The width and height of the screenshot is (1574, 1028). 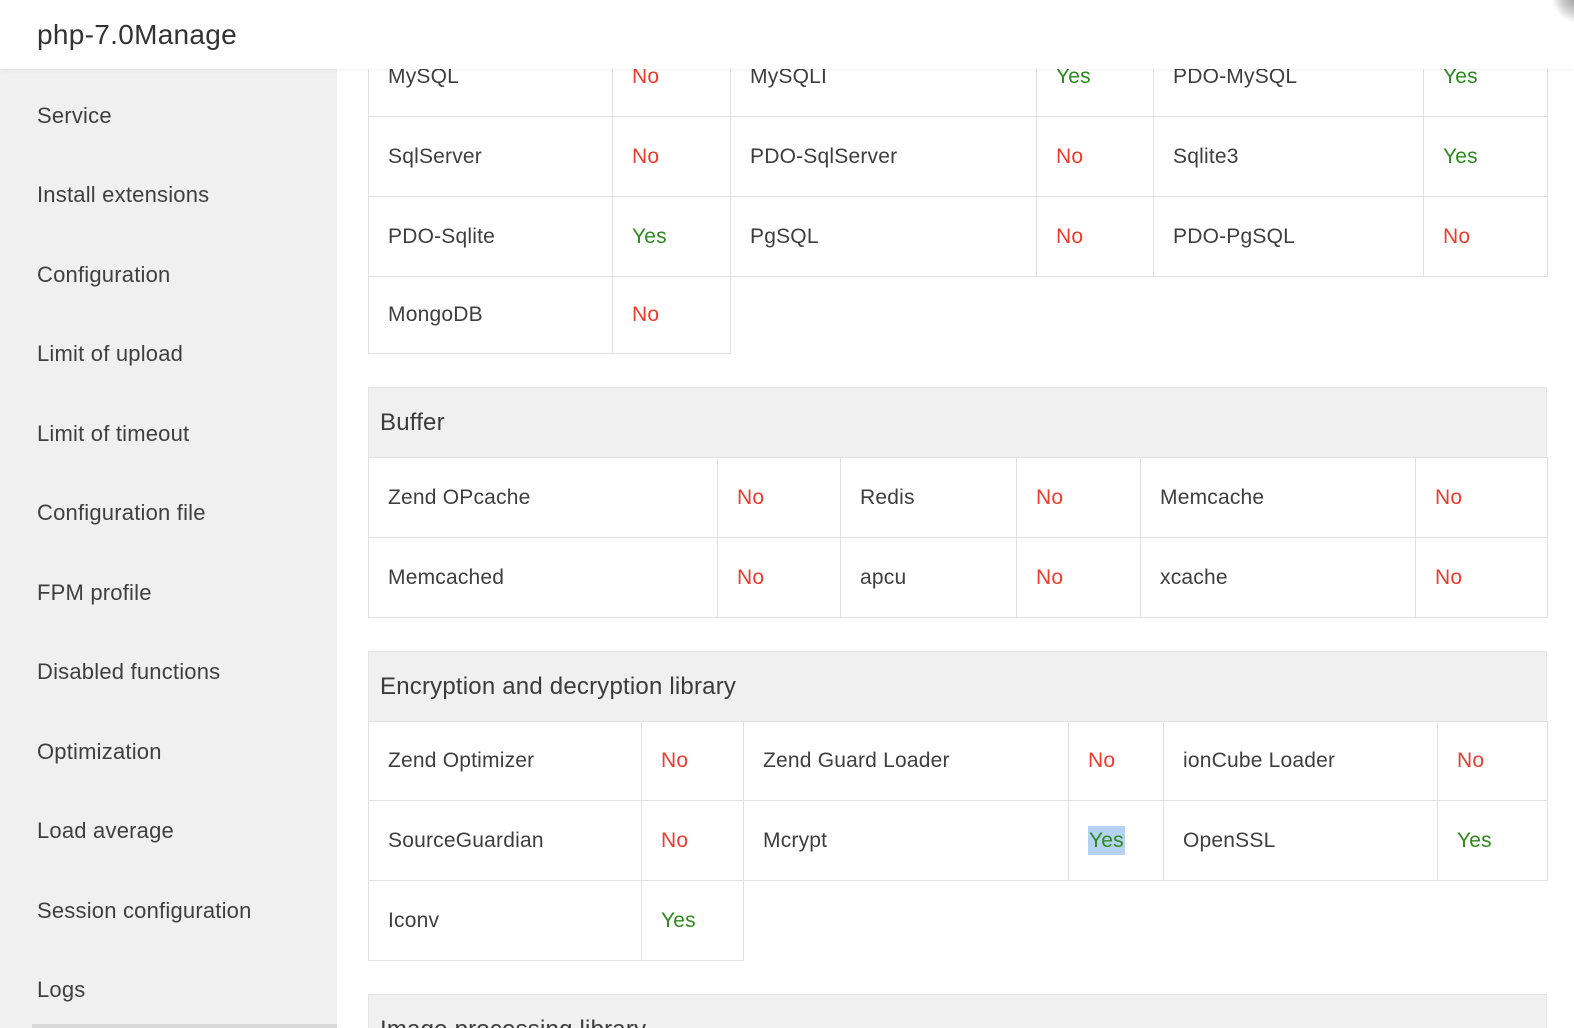 What do you see at coordinates (121, 513) in the screenshot?
I see `sidebar-item-configuration-file: Configuration file` at bounding box center [121, 513].